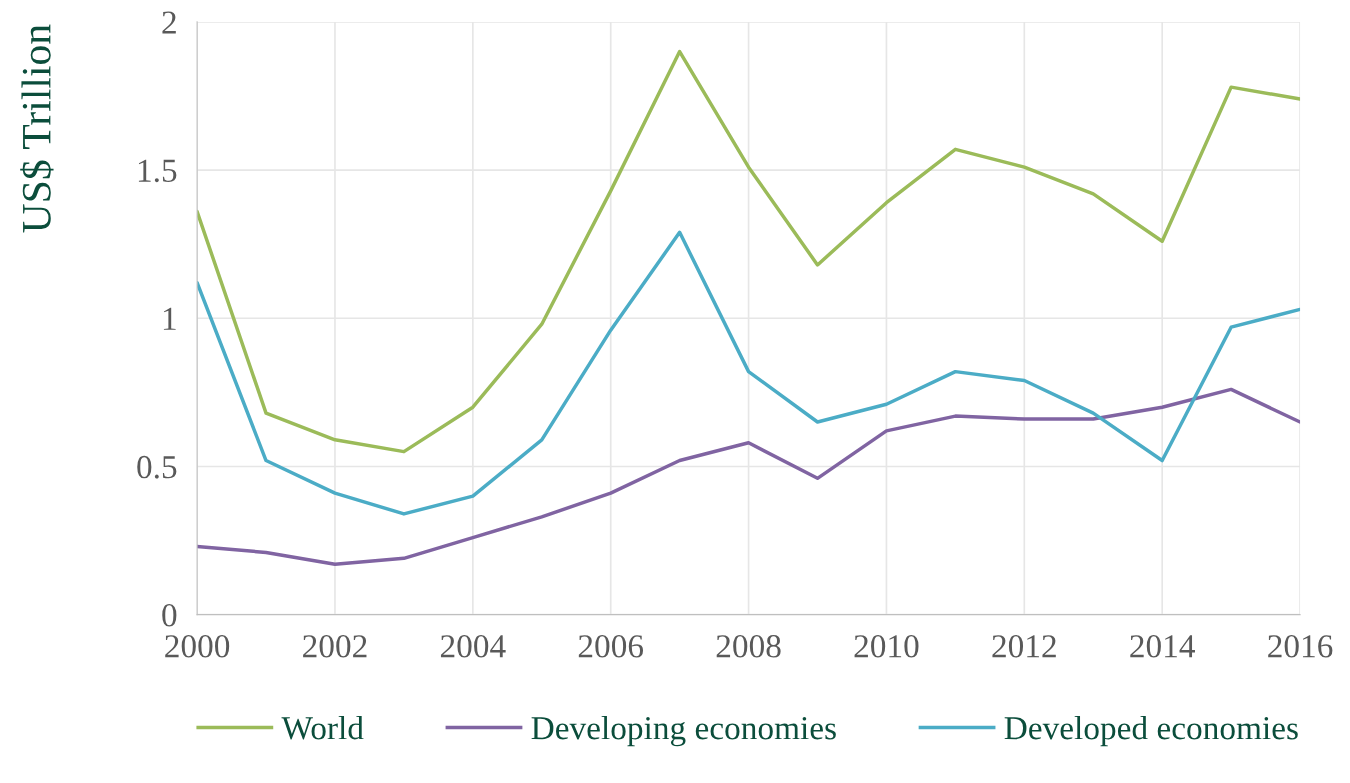 This screenshot has width=1350, height=783. What do you see at coordinates (335, 646) in the screenshot?
I see `x-tick-label: 2002` at bounding box center [335, 646].